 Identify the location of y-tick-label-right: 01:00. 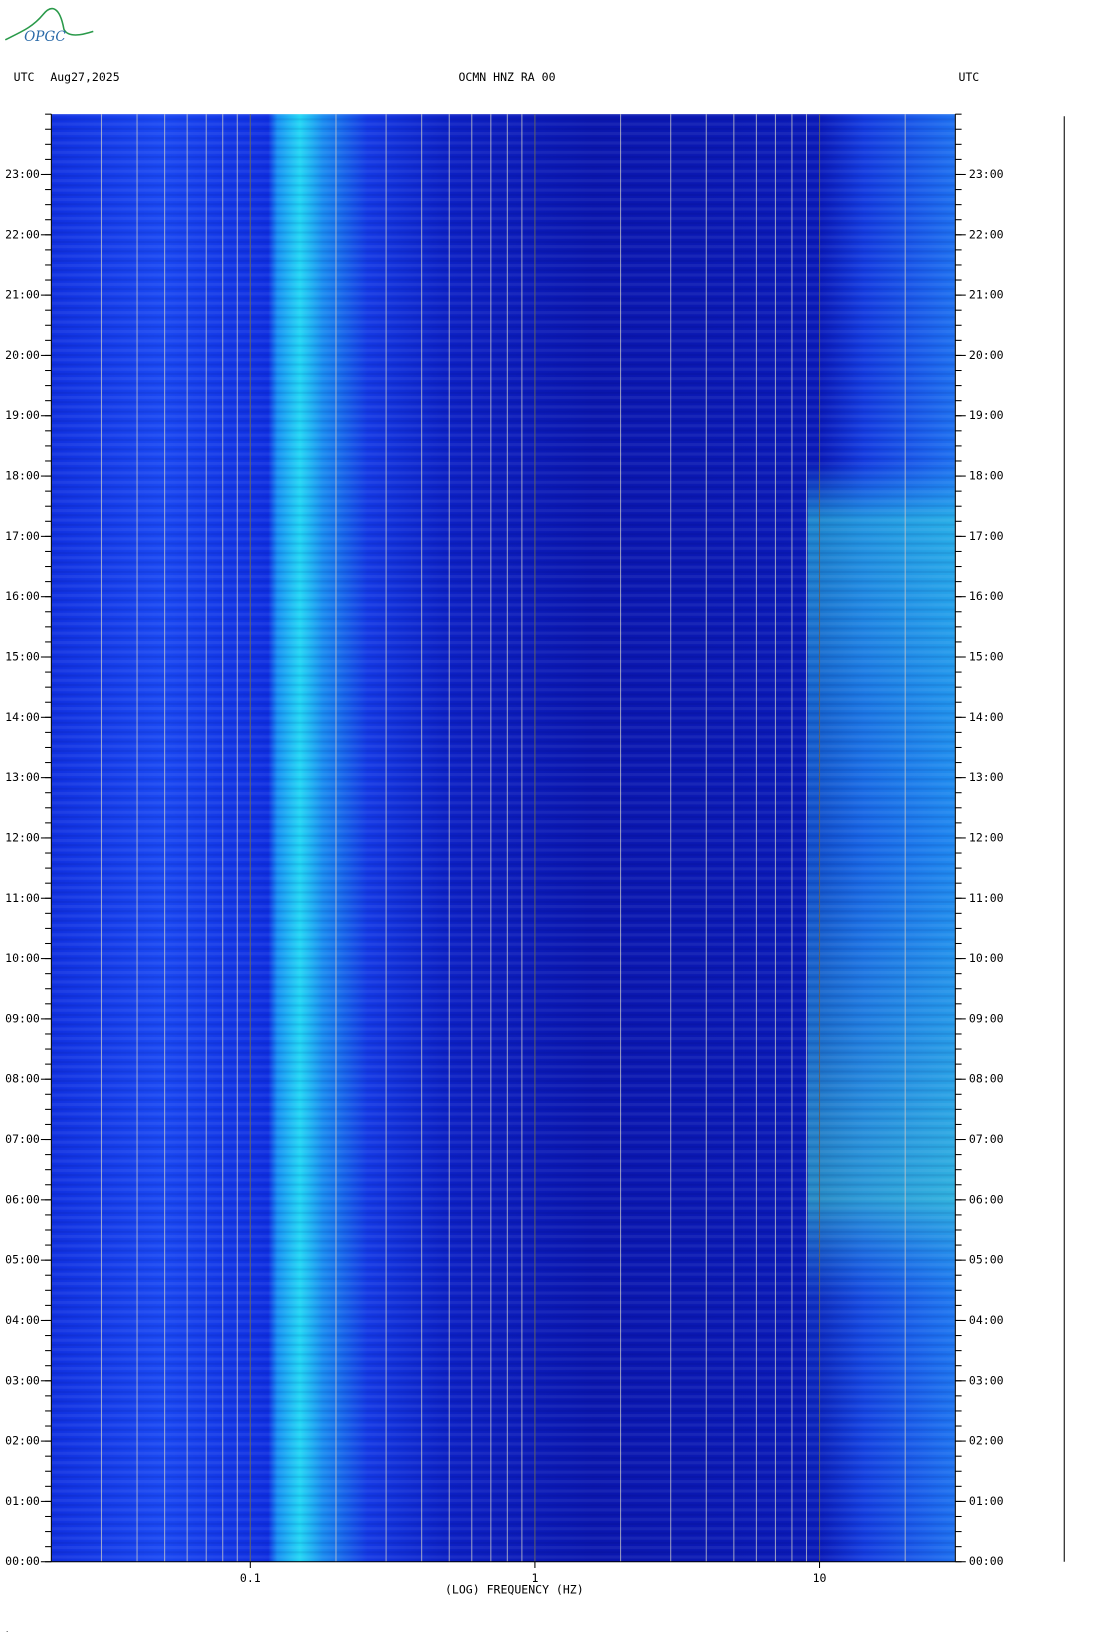
(986, 1501).